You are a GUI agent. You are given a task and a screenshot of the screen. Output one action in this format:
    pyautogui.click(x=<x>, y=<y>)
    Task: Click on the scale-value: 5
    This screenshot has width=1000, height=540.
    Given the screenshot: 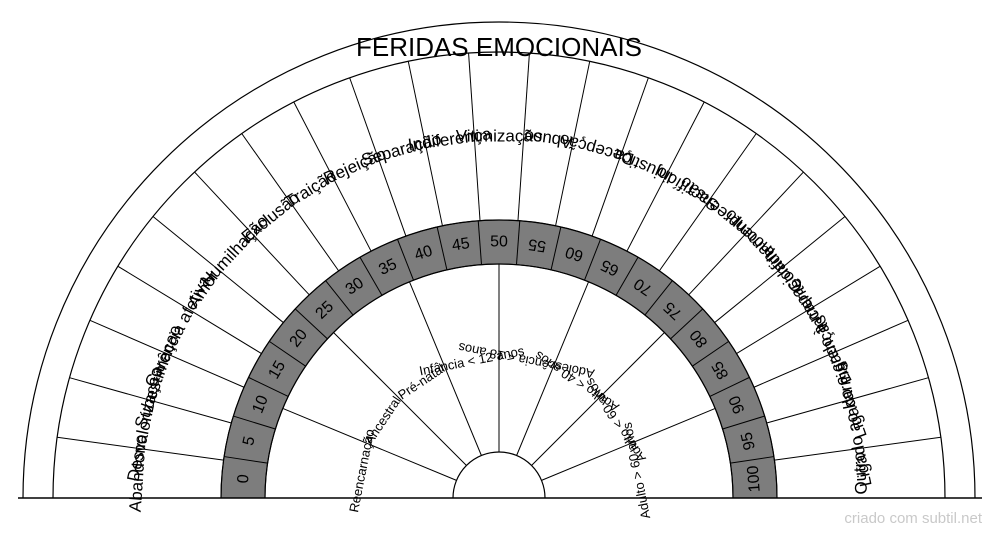 What is the action you would take?
    pyautogui.click(x=249, y=441)
    